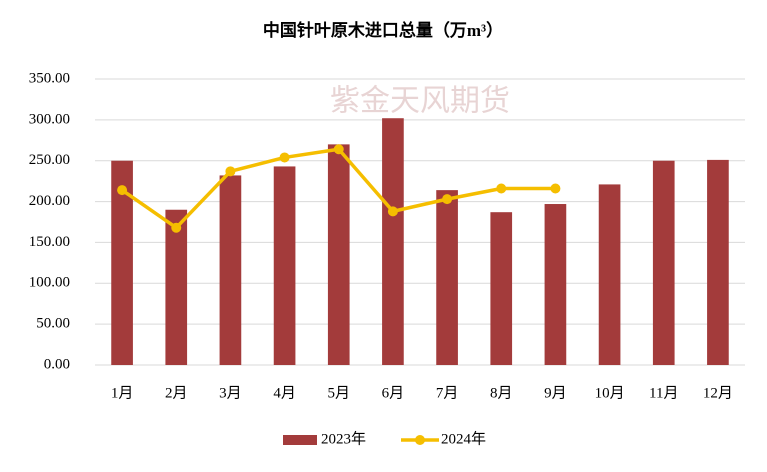 The image size is (767, 472). Describe the element at coordinates (49, 242) in the screenshot. I see `y-tick-label: 150.00` at that location.